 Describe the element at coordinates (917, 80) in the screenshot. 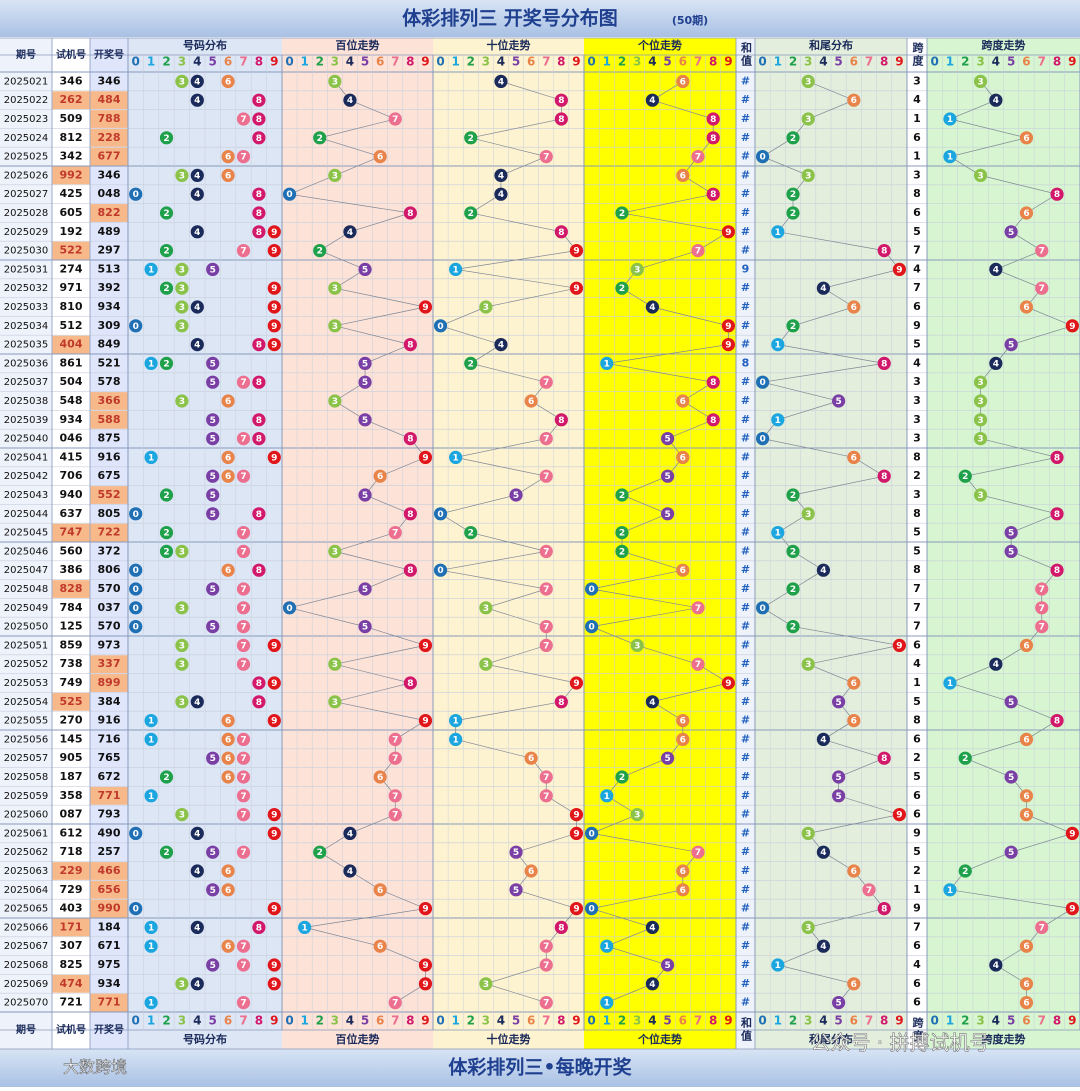

I see `span-value: 3` at that location.